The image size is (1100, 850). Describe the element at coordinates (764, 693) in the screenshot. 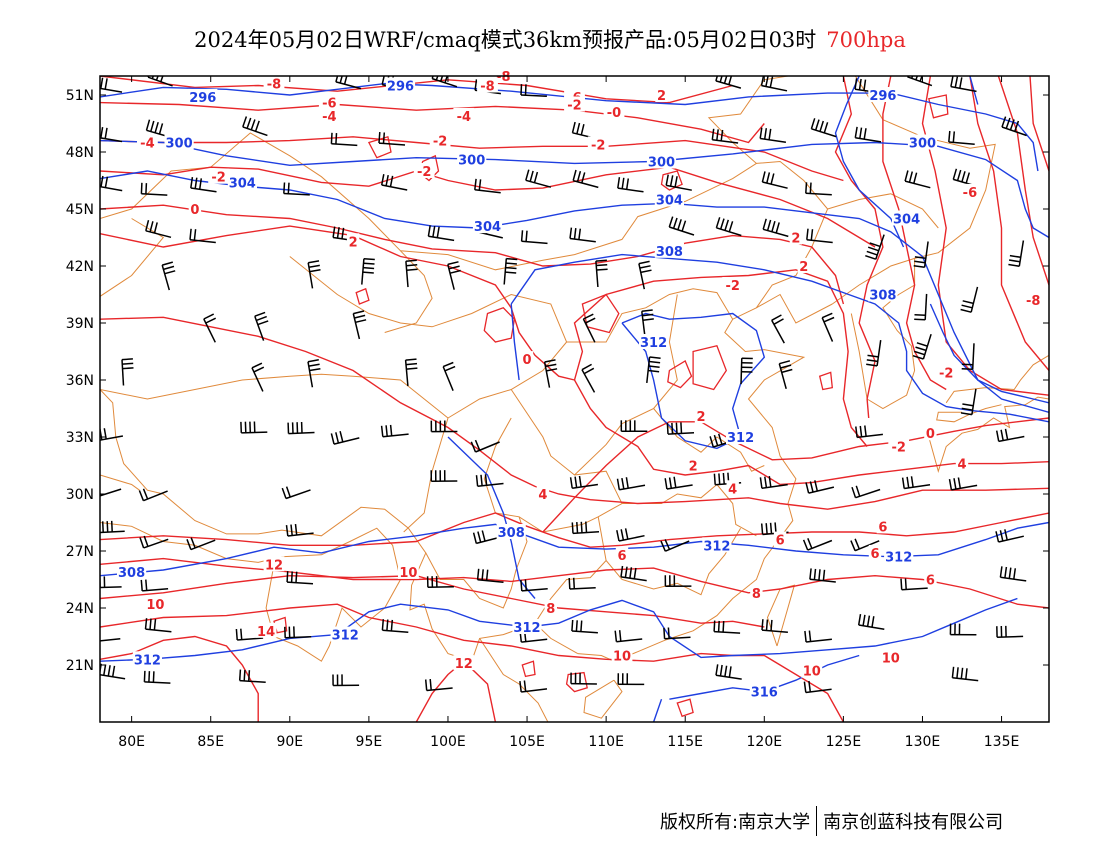

I see `height-label: 316` at that location.